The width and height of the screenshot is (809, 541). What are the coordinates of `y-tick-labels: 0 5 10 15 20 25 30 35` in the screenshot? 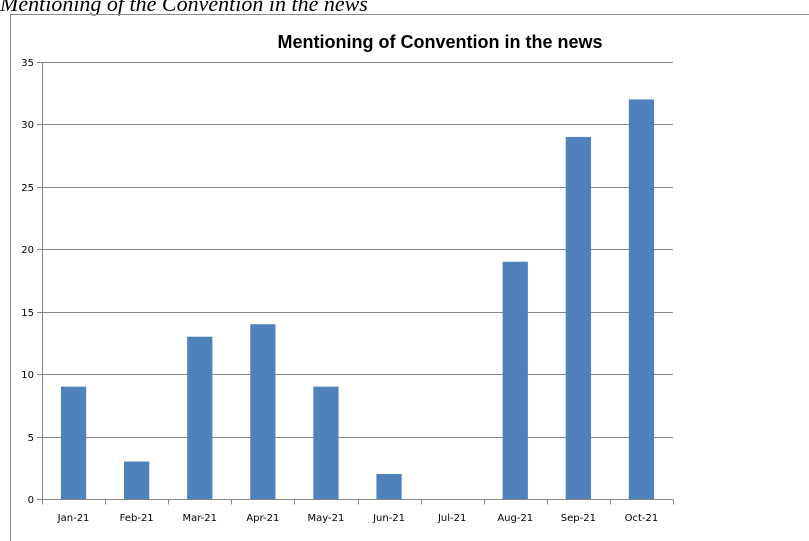 It's located at (27, 282).